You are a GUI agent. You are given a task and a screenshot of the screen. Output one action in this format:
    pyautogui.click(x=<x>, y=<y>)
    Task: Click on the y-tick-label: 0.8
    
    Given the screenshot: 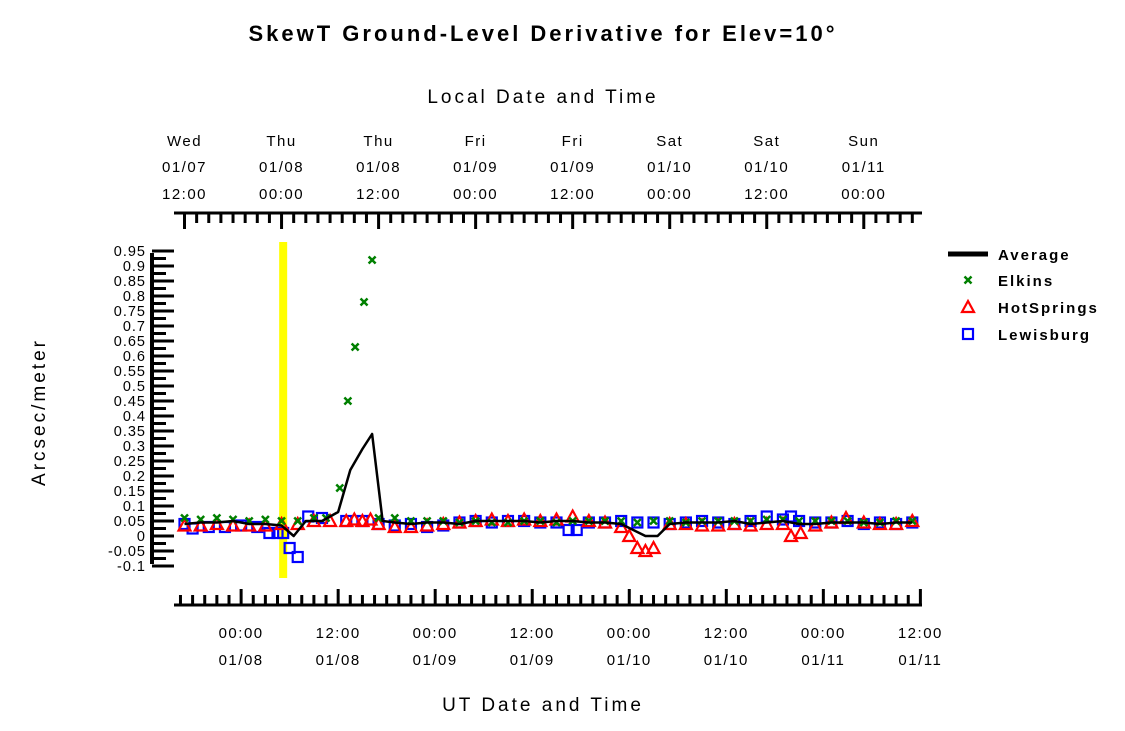 What is the action you would take?
    pyautogui.click(x=134, y=297)
    